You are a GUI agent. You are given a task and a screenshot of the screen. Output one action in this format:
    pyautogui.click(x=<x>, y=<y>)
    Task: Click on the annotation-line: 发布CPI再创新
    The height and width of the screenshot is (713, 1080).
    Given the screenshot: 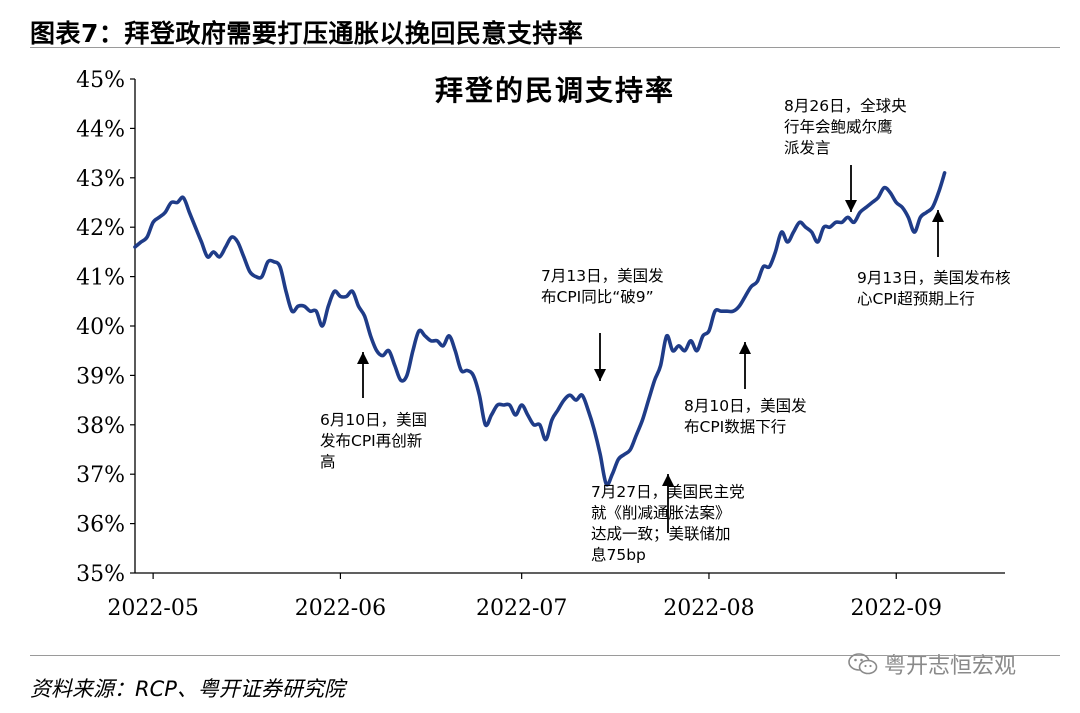 What is the action you would take?
    pyautogui.click(x=371, y=441)
    